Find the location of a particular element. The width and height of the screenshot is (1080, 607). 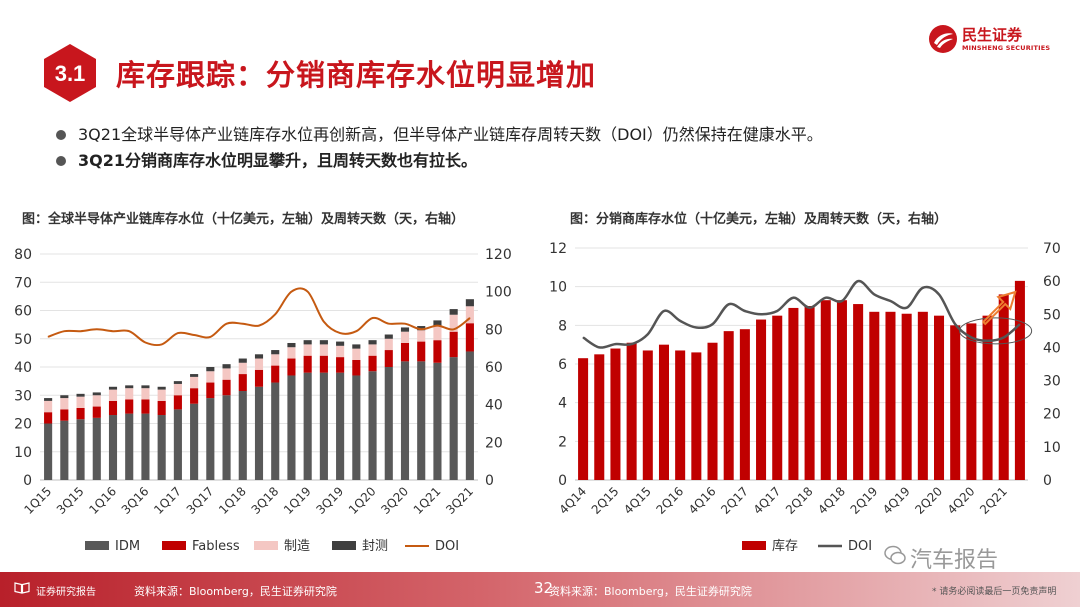

y-tick-label: 8 is located at coordinates (562, 326).